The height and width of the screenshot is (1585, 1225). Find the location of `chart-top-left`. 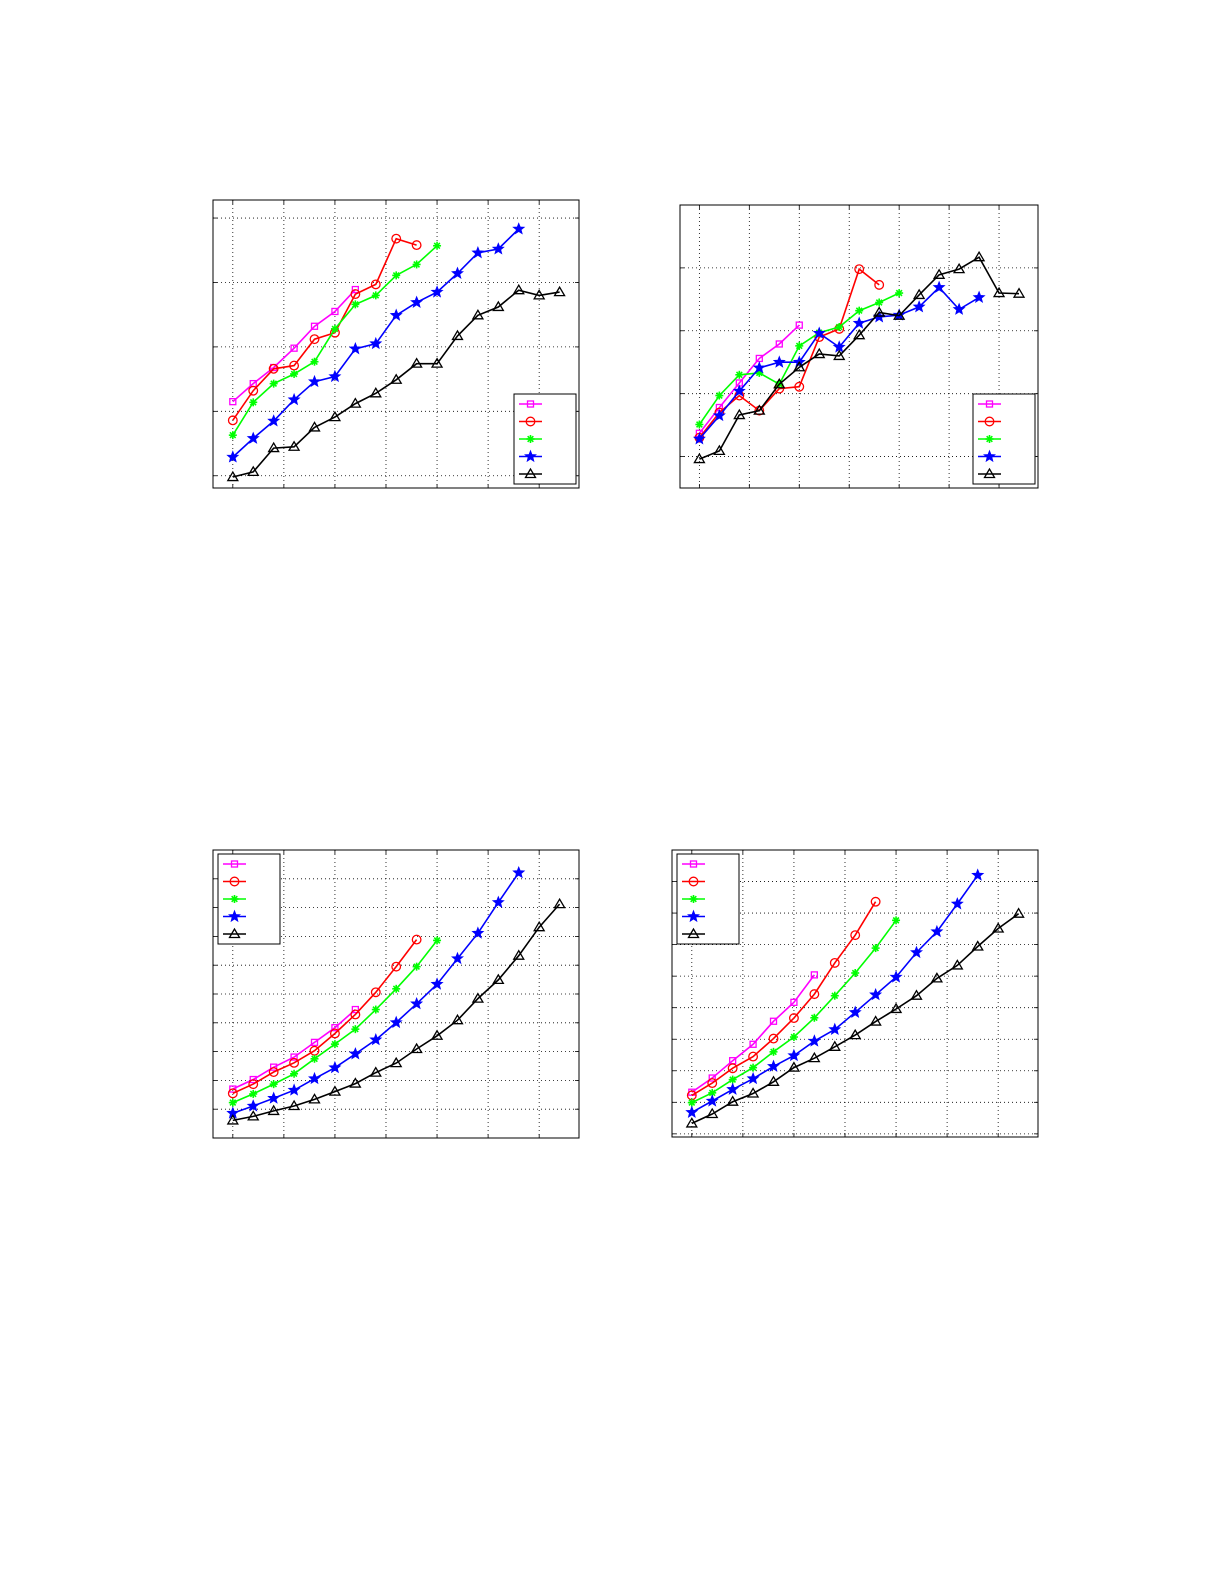

chart-top-left is located at coordinates (396, 344).